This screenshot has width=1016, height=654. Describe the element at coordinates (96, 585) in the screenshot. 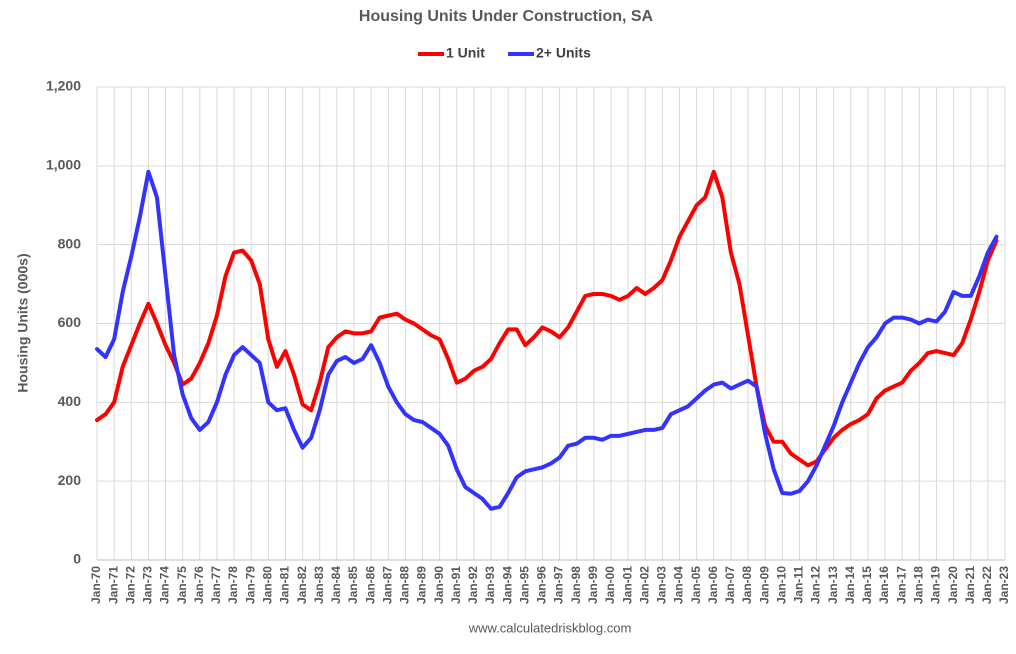

I see `x-tick-label: Jan-70` at that location.